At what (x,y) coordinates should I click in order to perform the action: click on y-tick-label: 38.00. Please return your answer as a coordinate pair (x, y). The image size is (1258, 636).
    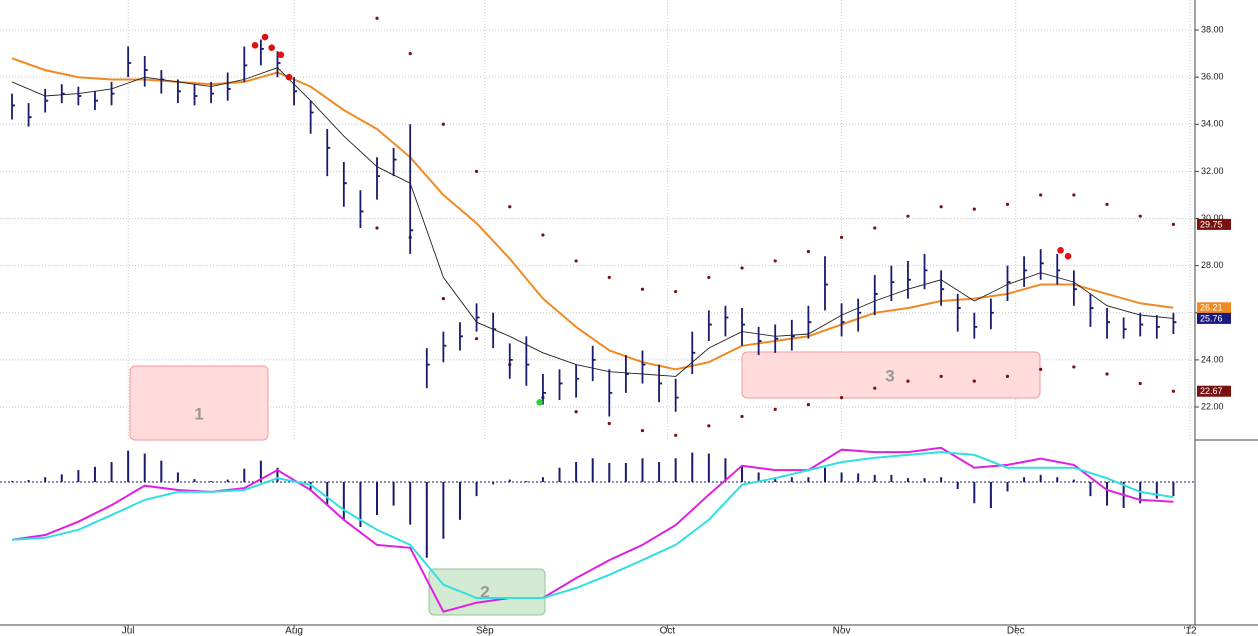
    Looking at the image, I should click on (1212, 29).